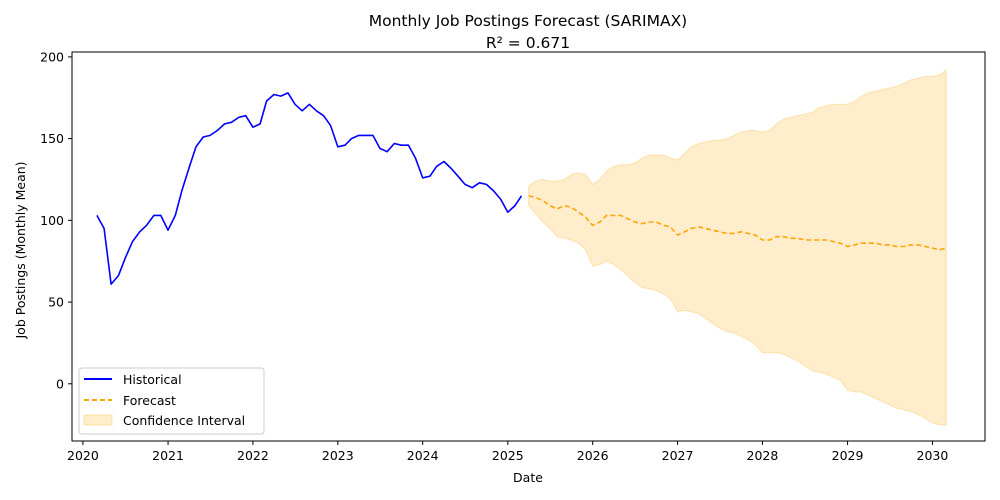 Image resolution: width=1000 pixels, height=500 pixels. What do you see at coordinates (52, 220) in the screenshot?
I see `y-tick-label: 100` at bounding box center [52, 220].